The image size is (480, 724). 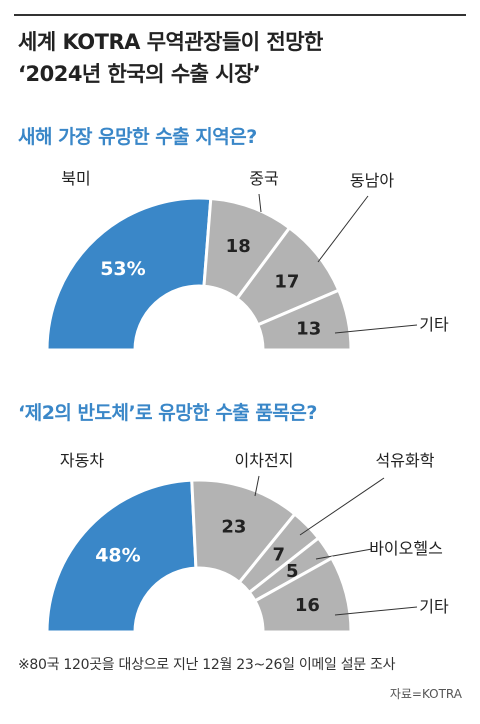 What do you see at coordinates (240, 58) in the screenshot?
I see `page-title: 세계 KOTRA 무역관장들이 전망한 ‘2024년 한국의 수출 시장’` at bounding box center [240, 58].